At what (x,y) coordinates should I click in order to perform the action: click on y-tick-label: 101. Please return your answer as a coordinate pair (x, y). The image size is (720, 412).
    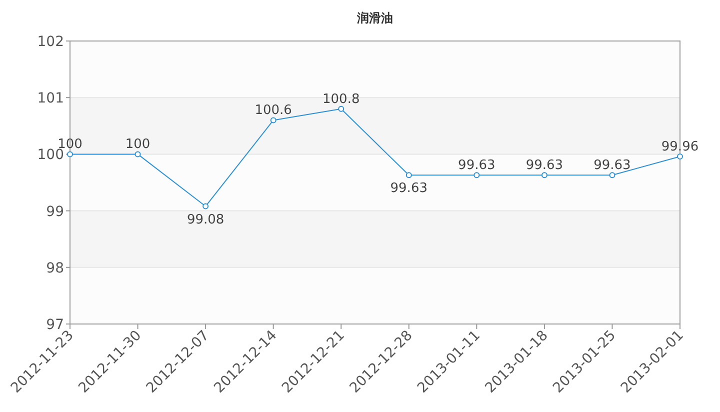
    Looking at the image, I should click on (50, 98).